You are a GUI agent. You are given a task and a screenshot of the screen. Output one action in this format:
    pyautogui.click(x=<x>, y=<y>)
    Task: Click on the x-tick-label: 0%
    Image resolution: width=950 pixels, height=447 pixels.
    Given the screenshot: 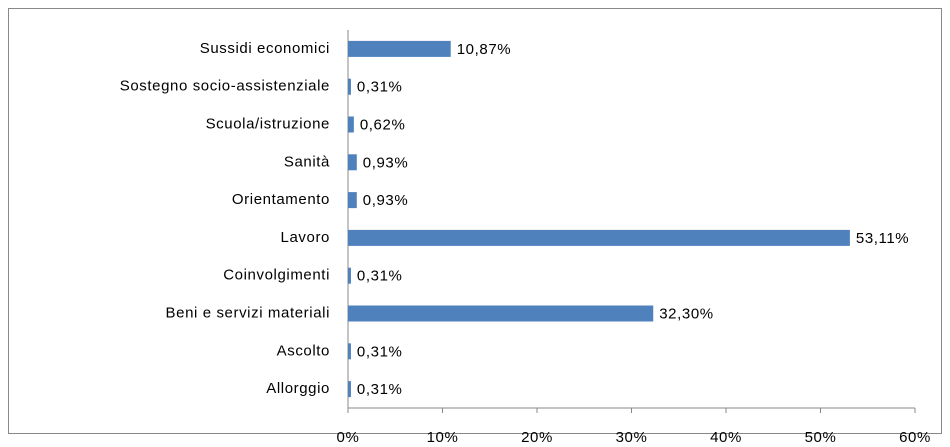 What is the action you would take?
    pyautogui.click(x=348, y=437)
    